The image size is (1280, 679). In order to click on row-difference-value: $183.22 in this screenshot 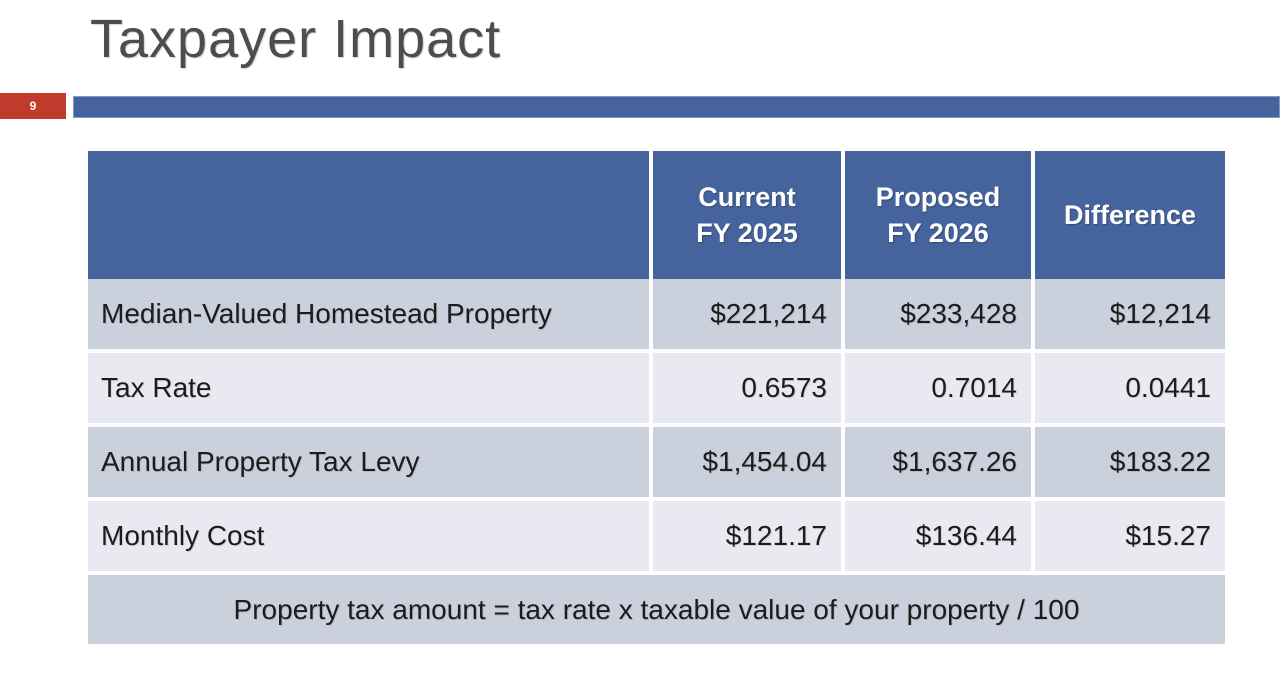, I will do `click(1130, 464)`.